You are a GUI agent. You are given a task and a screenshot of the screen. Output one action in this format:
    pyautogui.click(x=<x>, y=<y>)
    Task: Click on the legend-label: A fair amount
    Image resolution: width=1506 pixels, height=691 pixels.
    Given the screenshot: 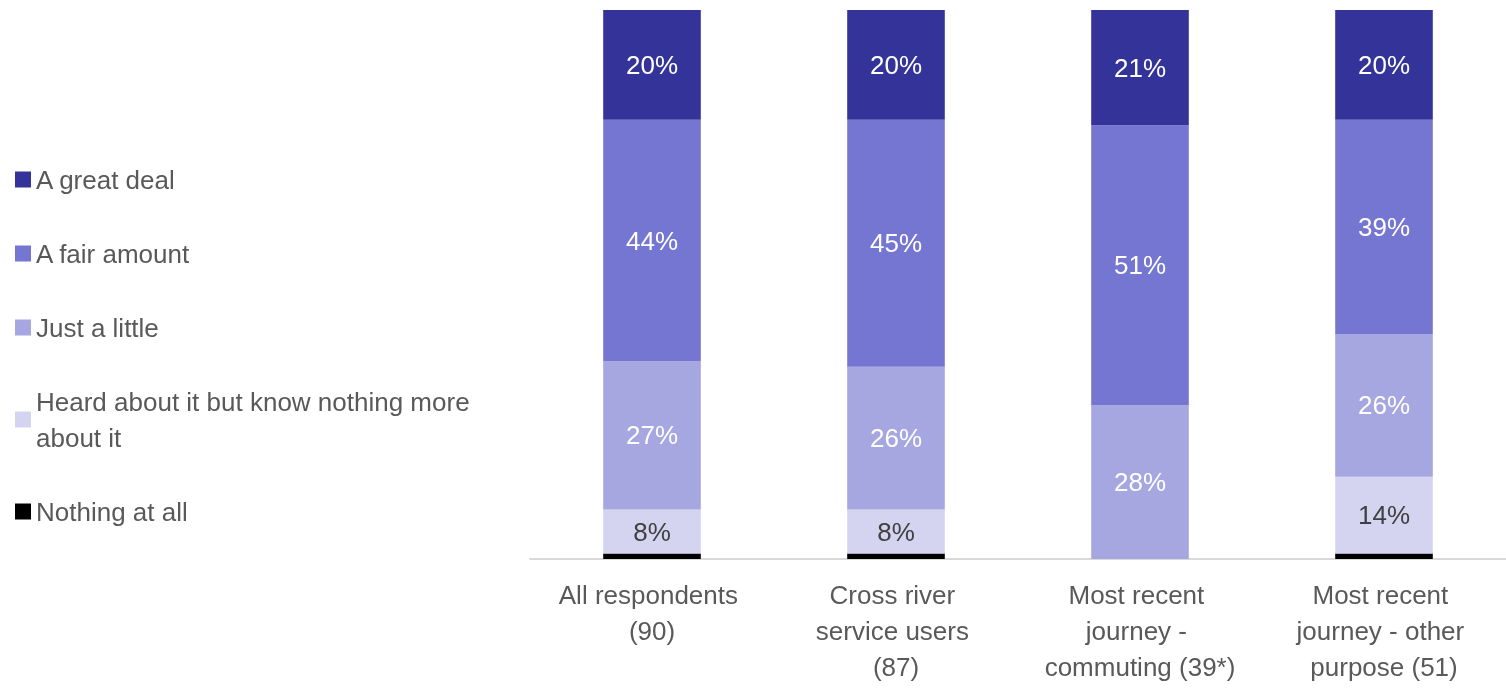 What is the action you would take?
    pyautogui.click(x=113, y=253)
    